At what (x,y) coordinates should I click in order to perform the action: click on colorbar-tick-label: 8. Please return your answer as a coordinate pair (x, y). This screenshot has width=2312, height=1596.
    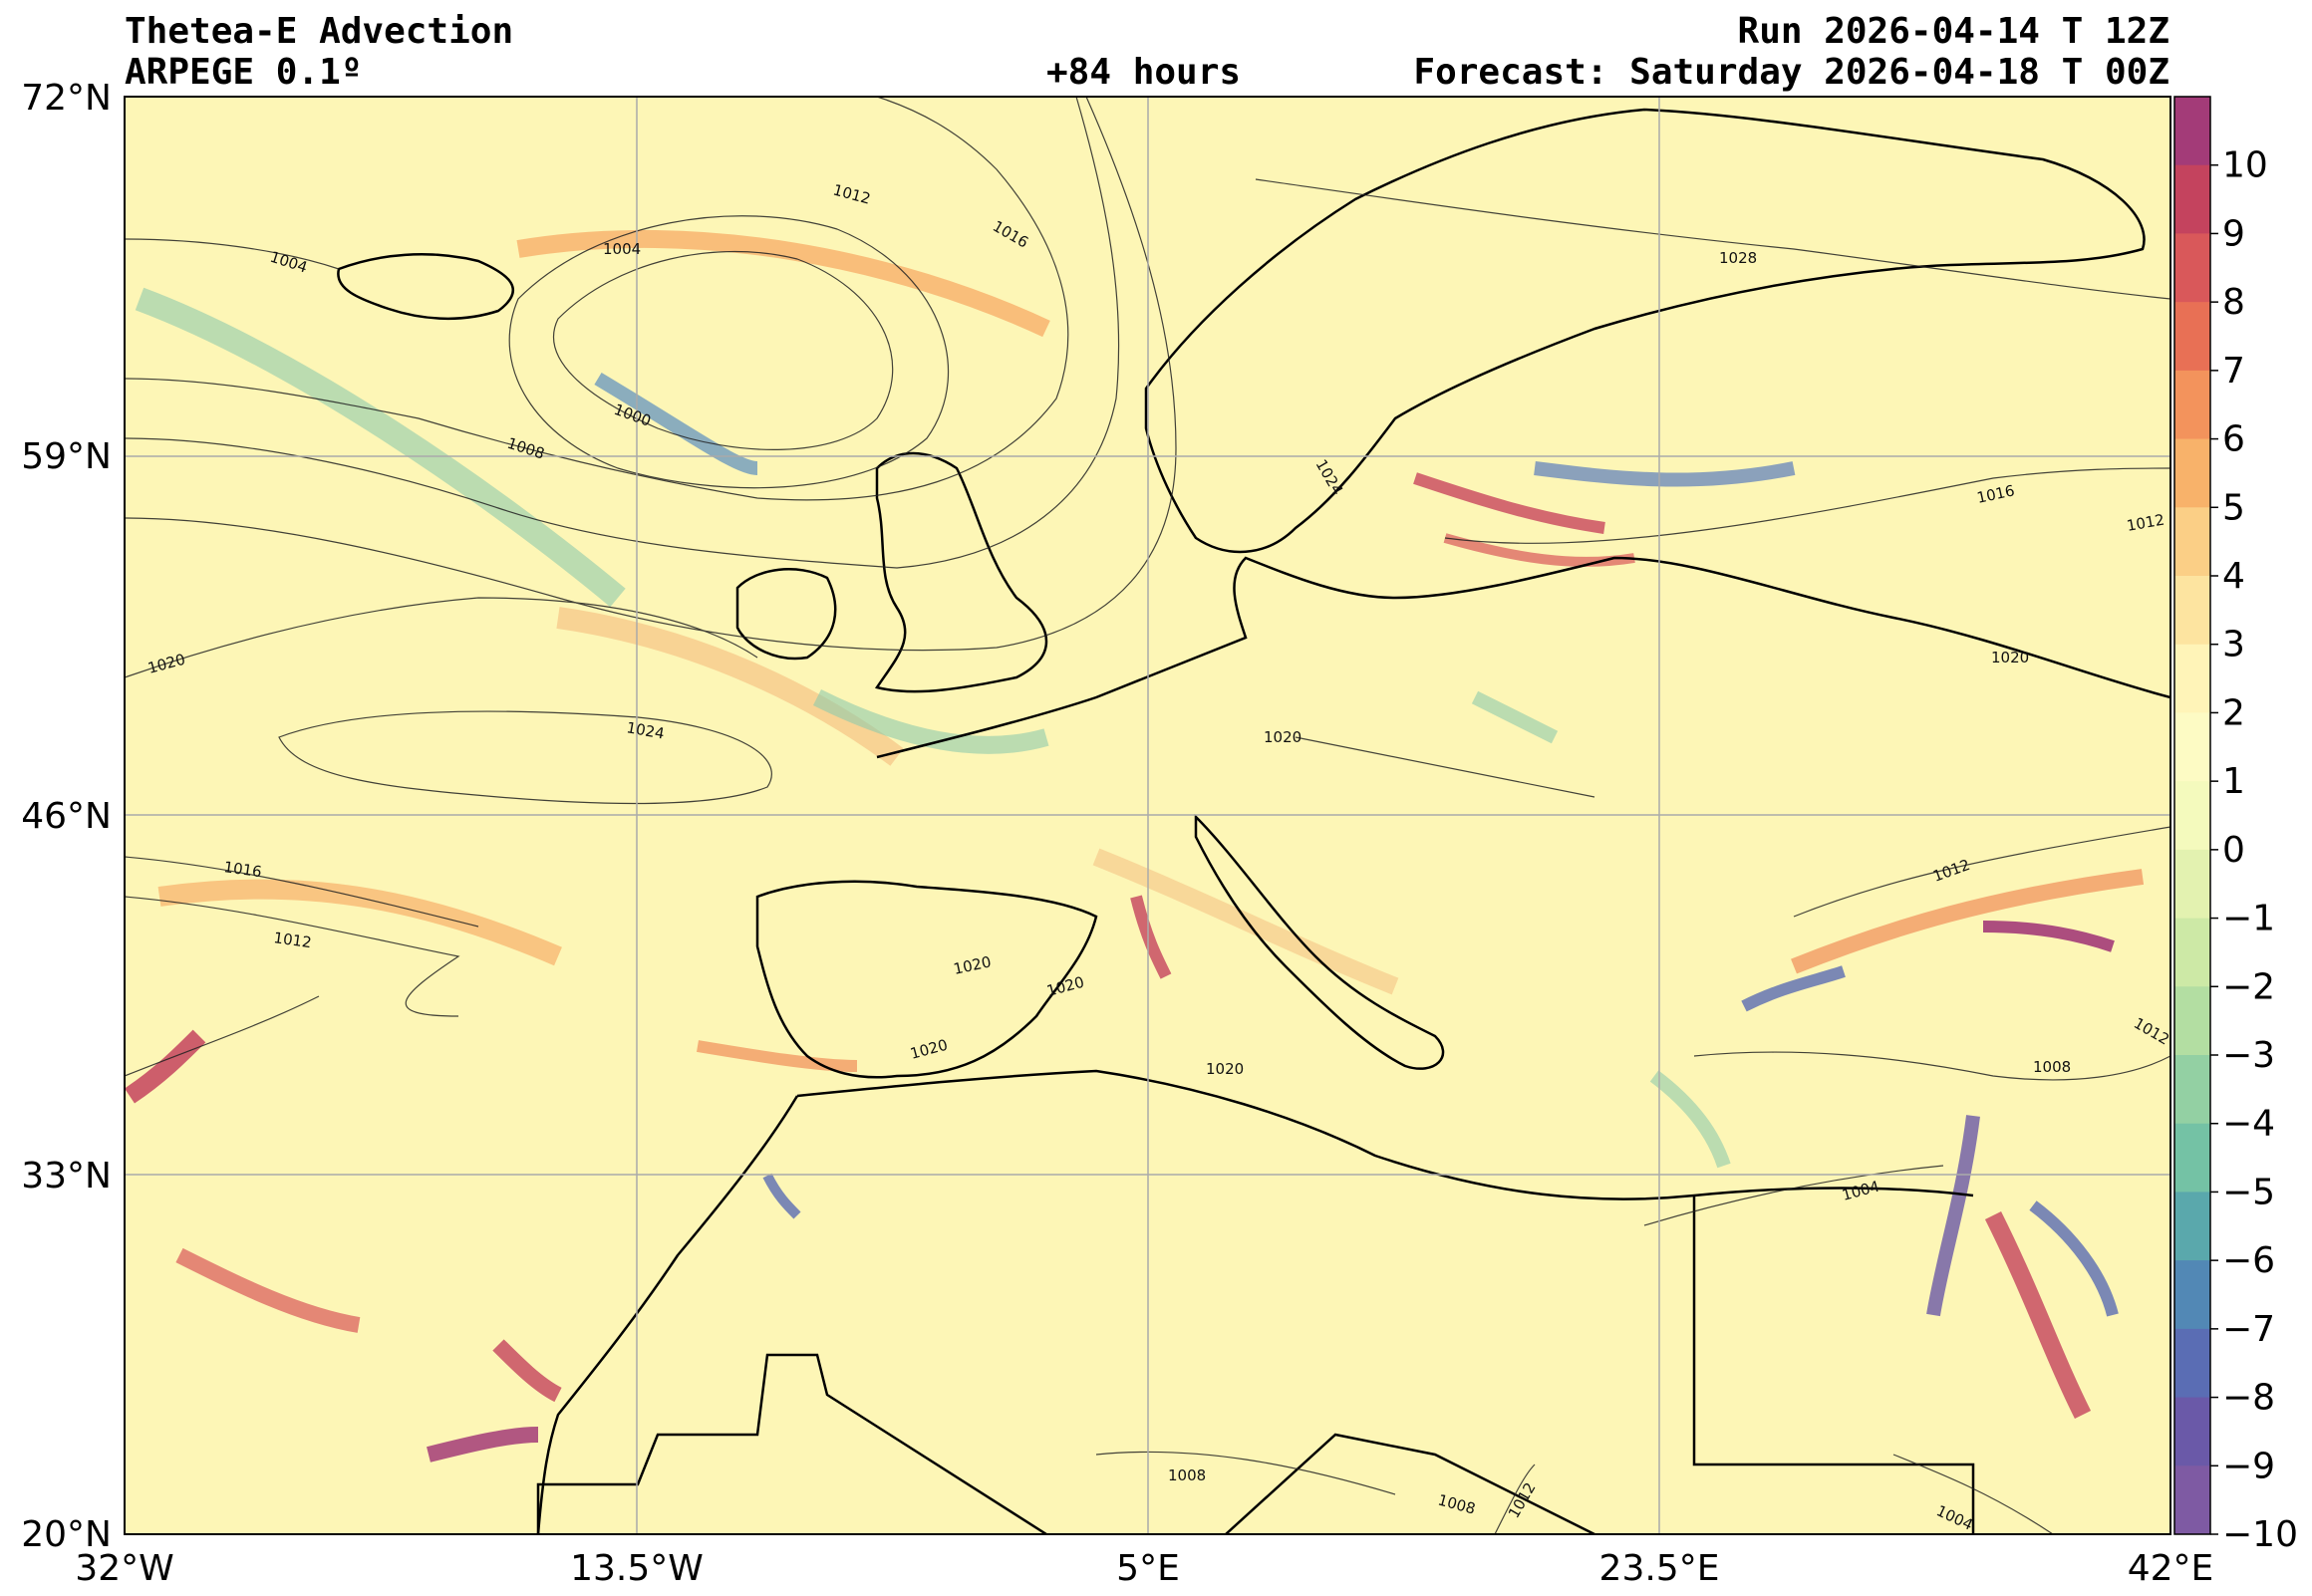
    Looking at the image, I should click on (2233, 302).